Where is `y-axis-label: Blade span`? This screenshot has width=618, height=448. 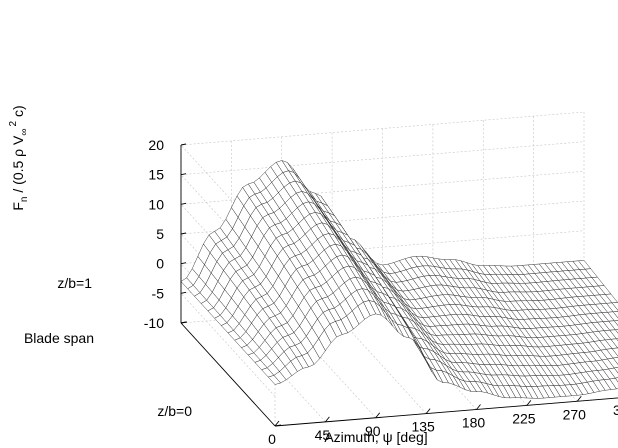 y-axis-label: Blade span is located at coordinates (59, 338).